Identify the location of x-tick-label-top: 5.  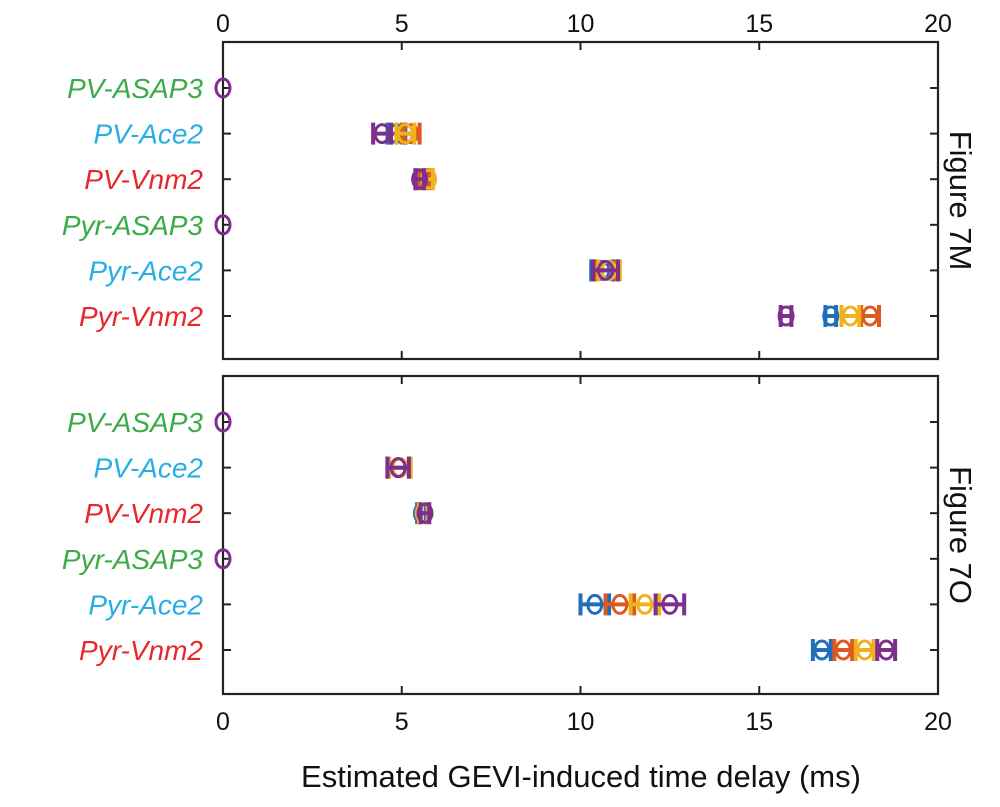
(402, 24).